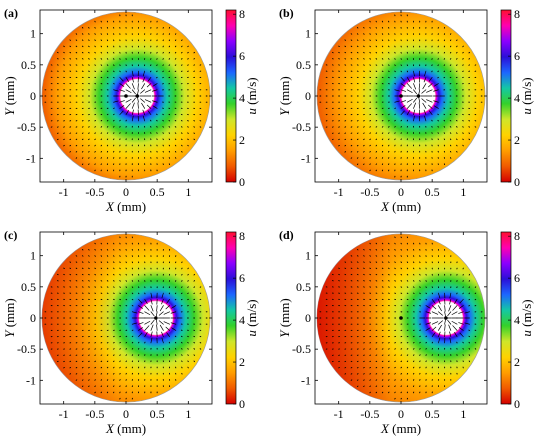 This screenshot has width=550, height=445. I want to click on colorbar-unit: (m/s), so click(526, 92).